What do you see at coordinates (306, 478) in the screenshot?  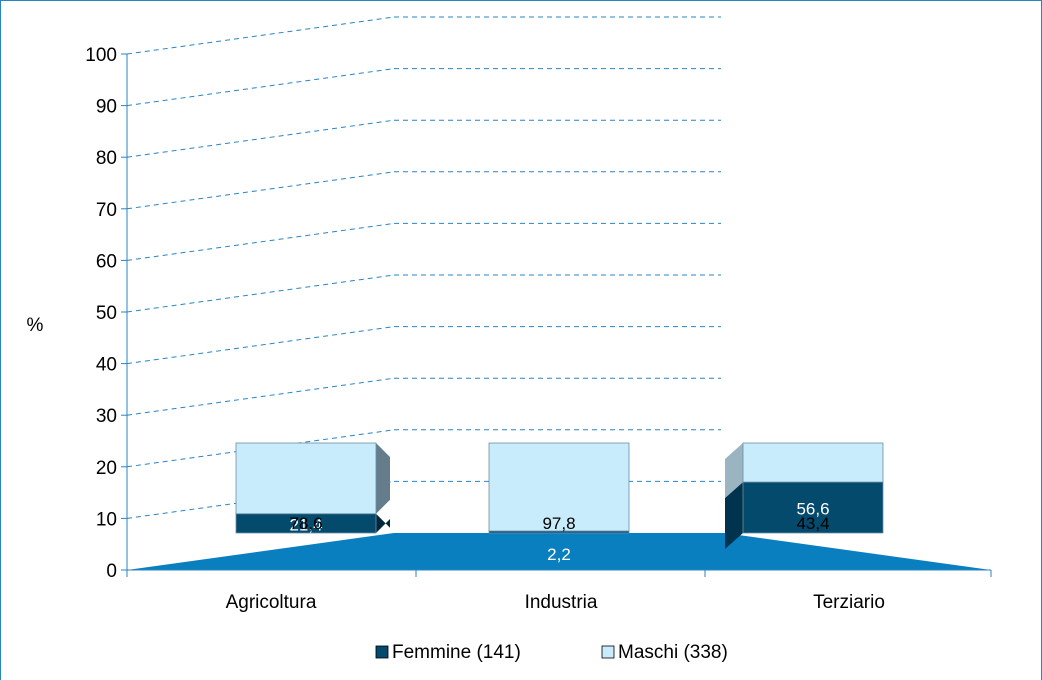 I see `bar-agricoltura-maschi` at bounding box center [306, 478].